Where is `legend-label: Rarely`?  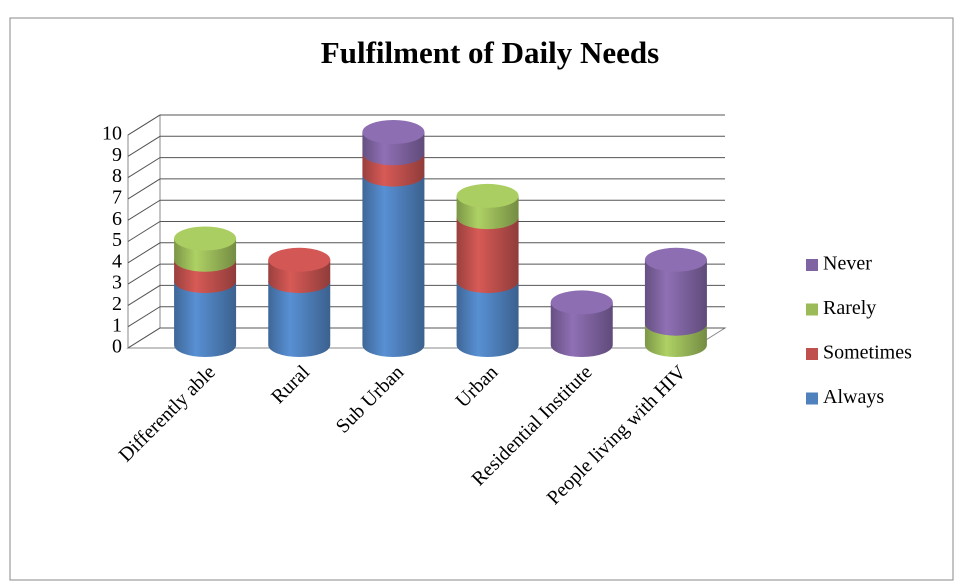
legend-label: Rarely is located at coordinates (849, 308).